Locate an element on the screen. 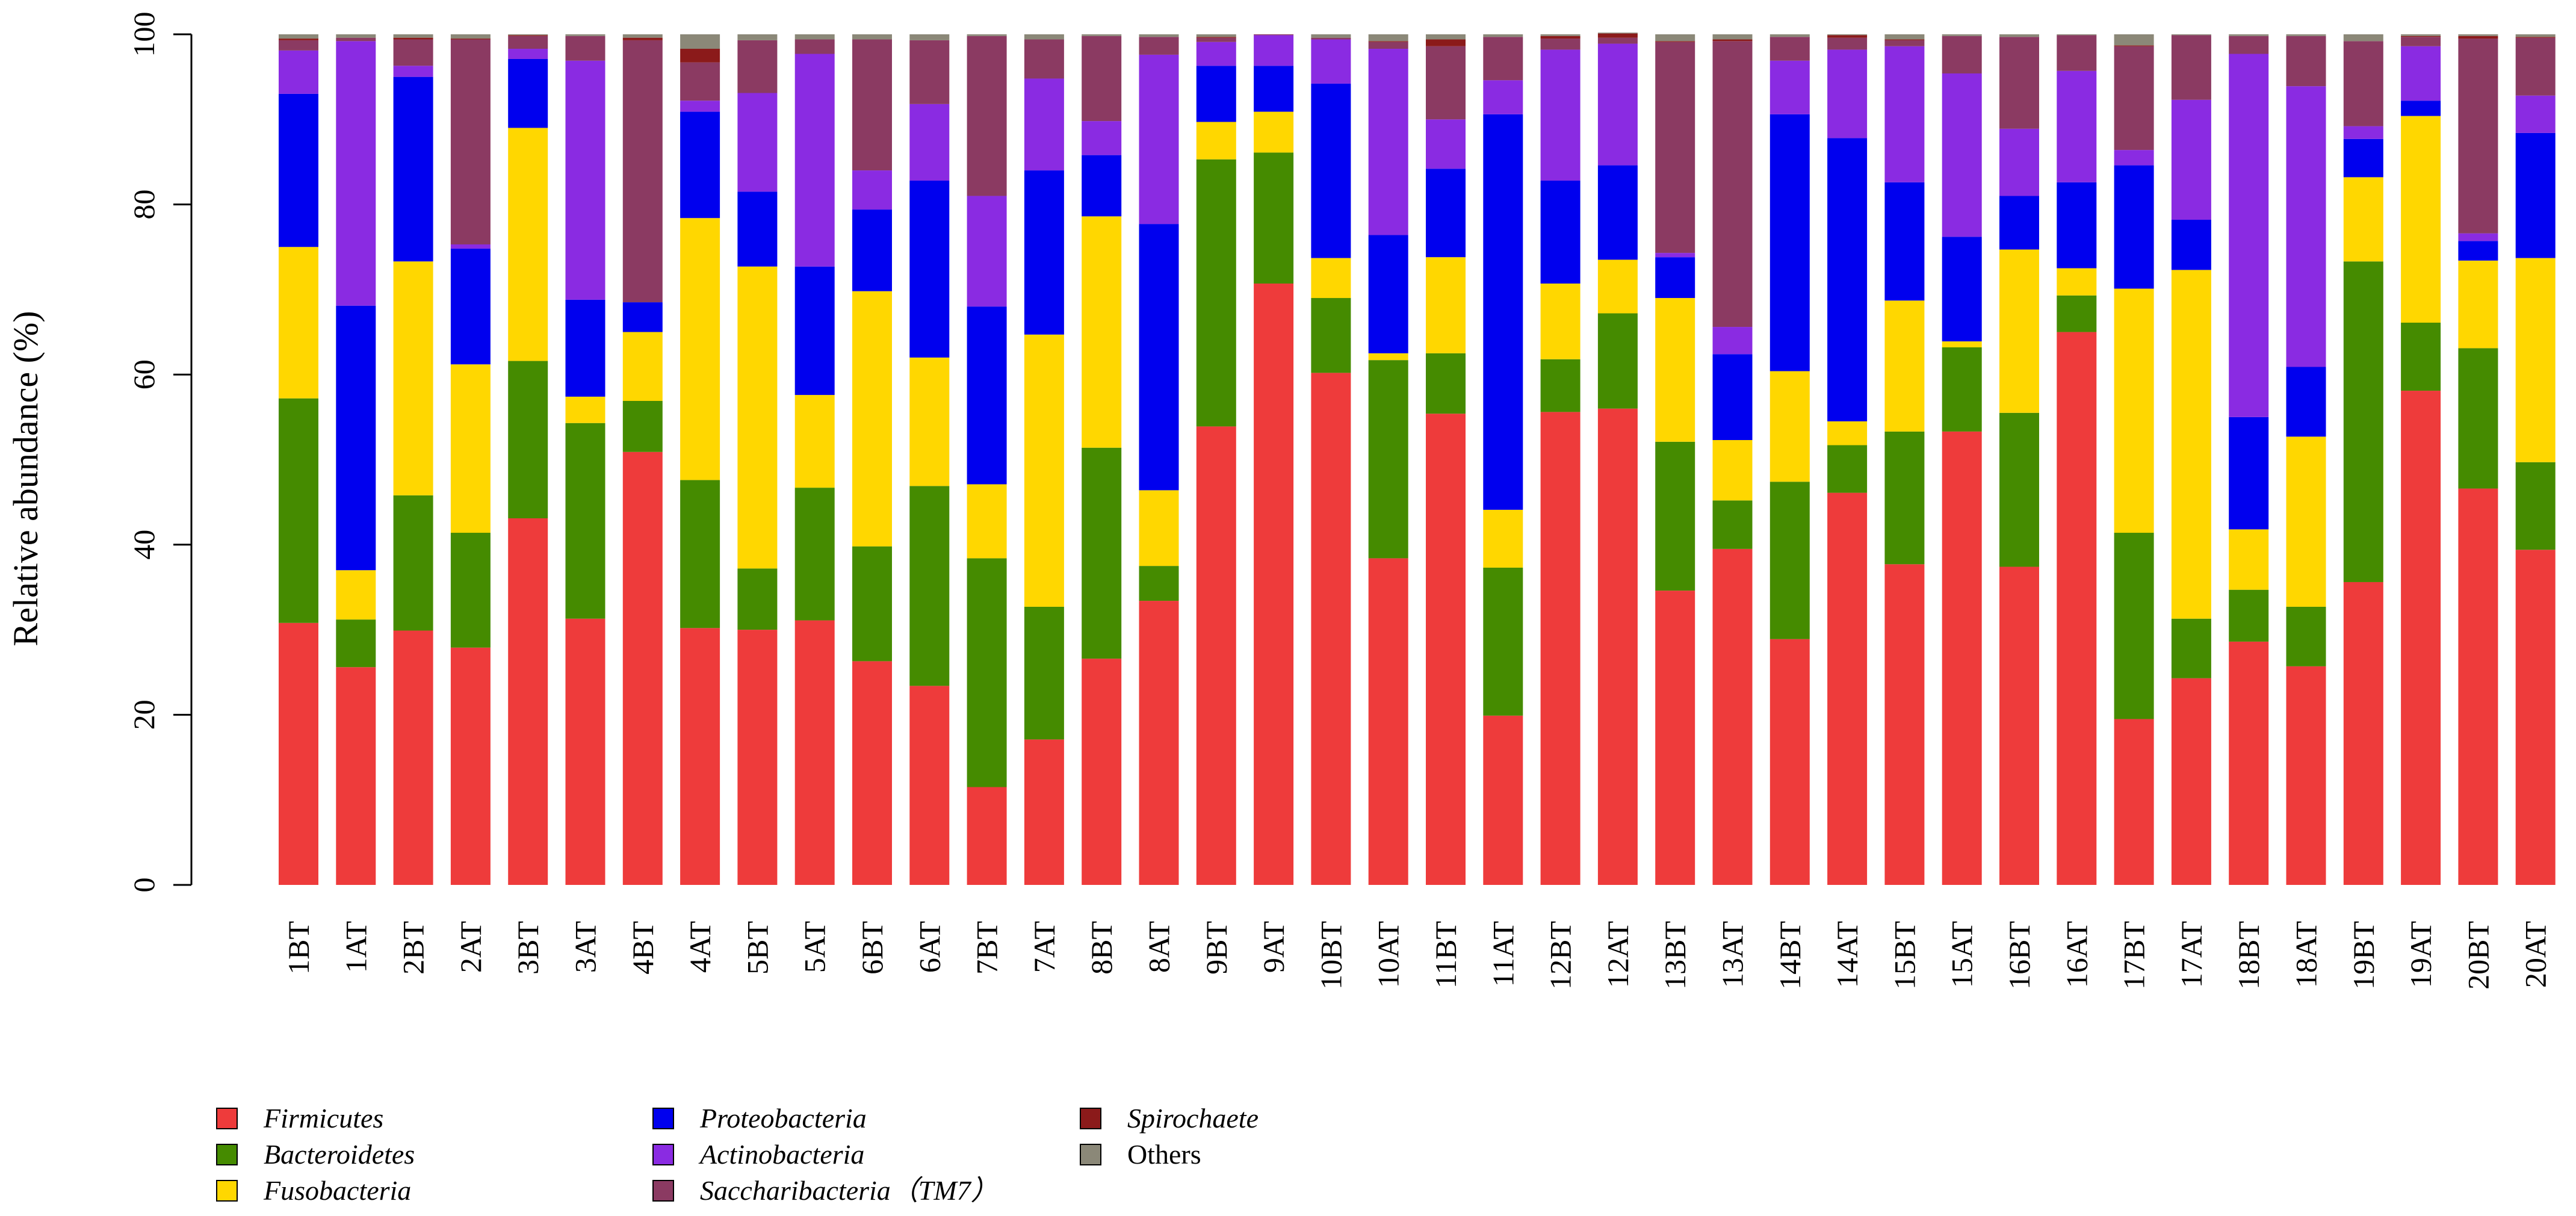 The width and height of the screenshot is (2576, 1216). legend-swatch is located at coordinates (227, 1191).